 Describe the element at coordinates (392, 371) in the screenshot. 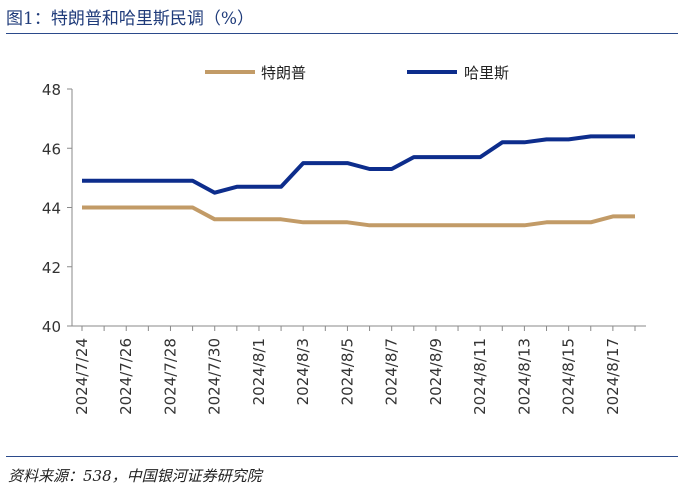

I see `x-tick-label: 2024/8/7` at that location.